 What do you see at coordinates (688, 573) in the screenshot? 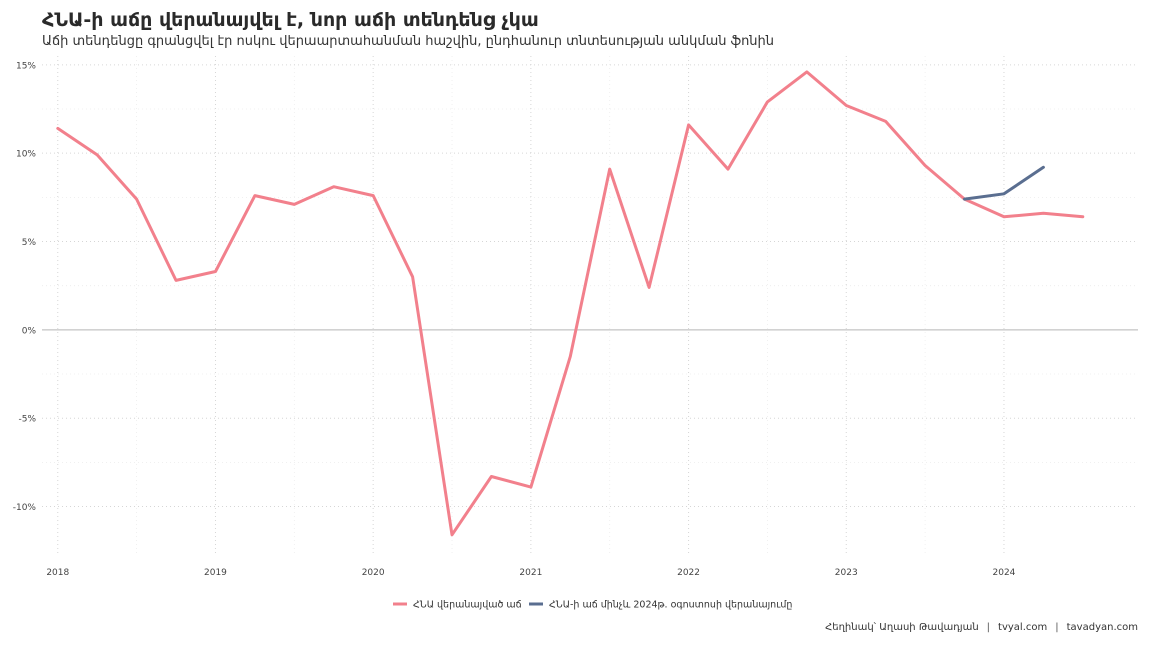
I see `x-tick-label: 2022` at bounding box center [688, 573].